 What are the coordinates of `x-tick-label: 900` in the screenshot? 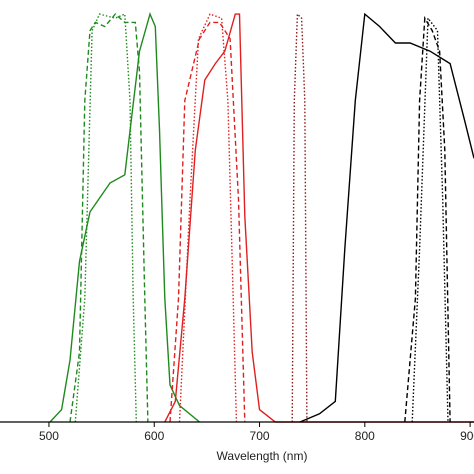 It's located at (467, 436).